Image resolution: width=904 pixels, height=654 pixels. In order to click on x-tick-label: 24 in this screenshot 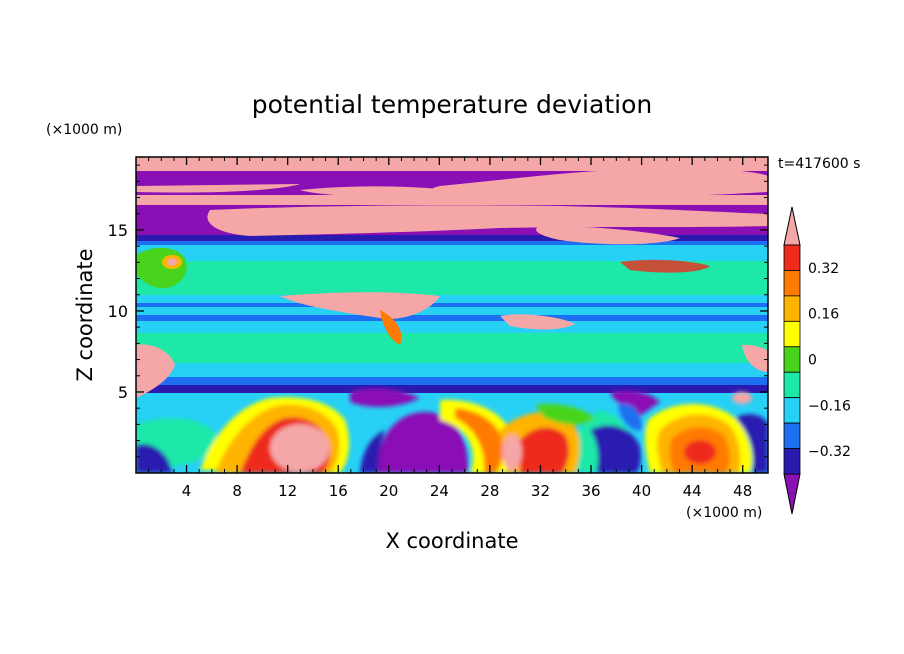, I will do `click(439, 491)`.